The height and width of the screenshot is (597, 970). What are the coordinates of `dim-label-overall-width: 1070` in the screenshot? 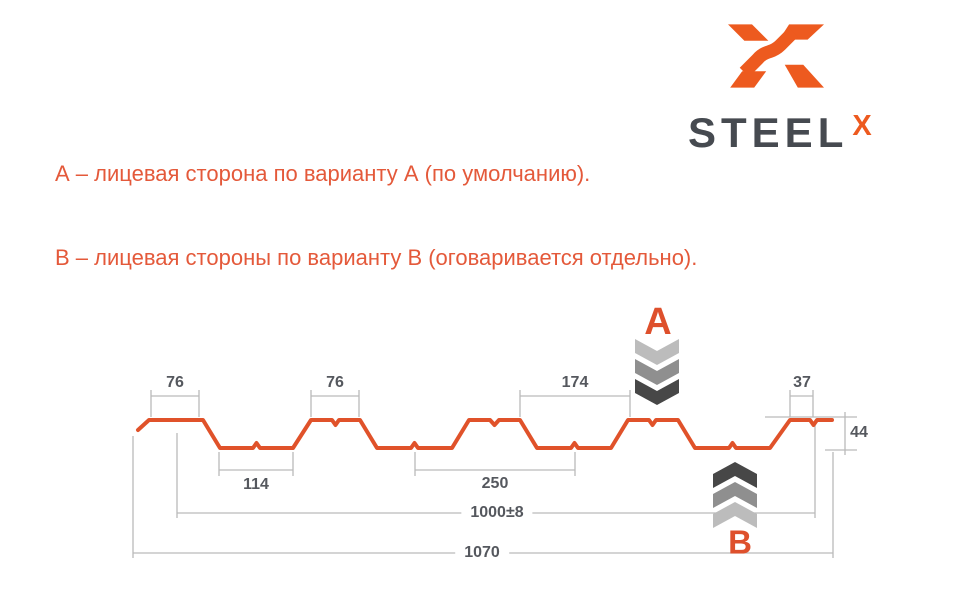 It's located at (482, 553).